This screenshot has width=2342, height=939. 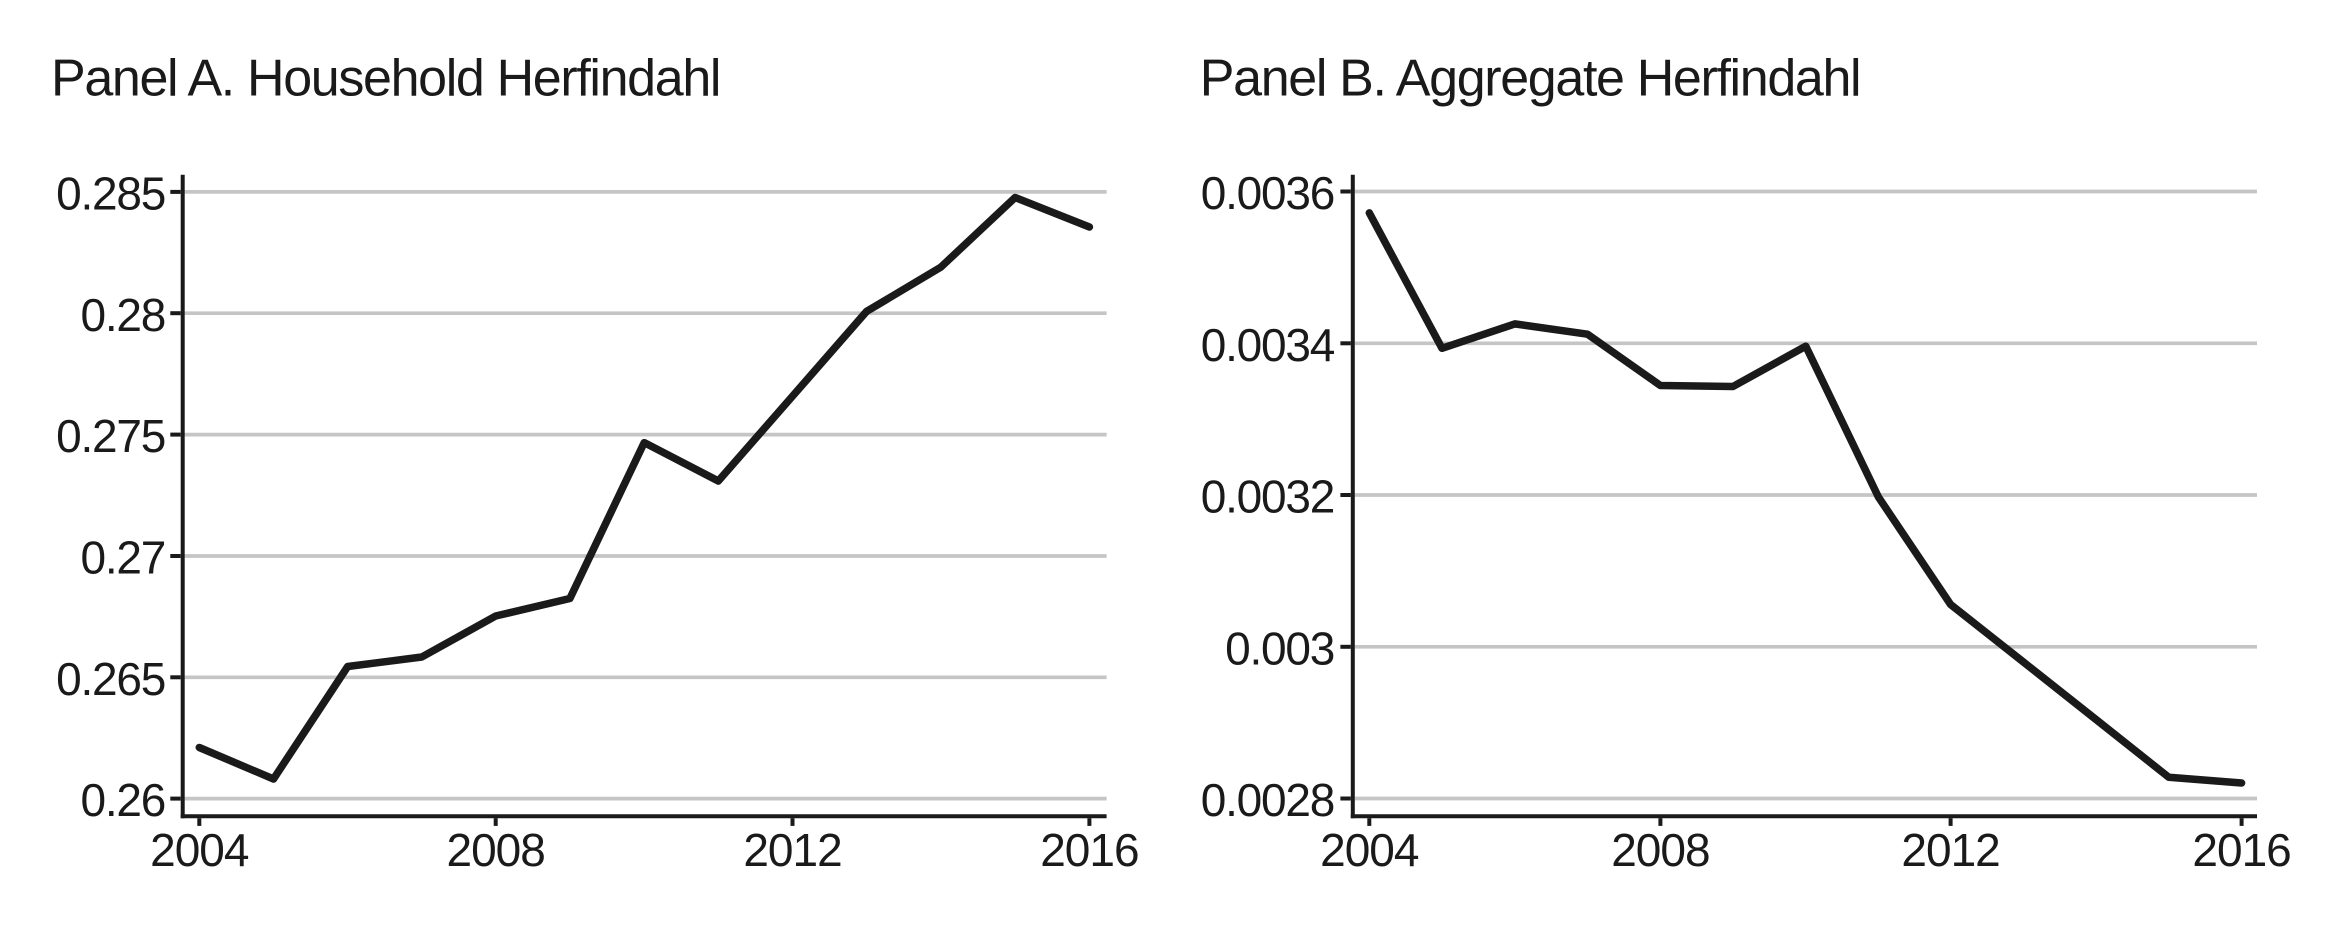 I want to click on svg-text: 0.28, so click(x=122, y=315).